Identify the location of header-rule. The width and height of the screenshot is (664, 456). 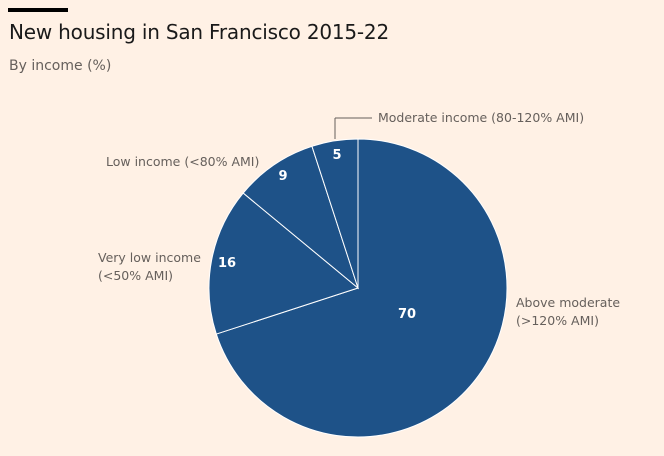
(38, 10).